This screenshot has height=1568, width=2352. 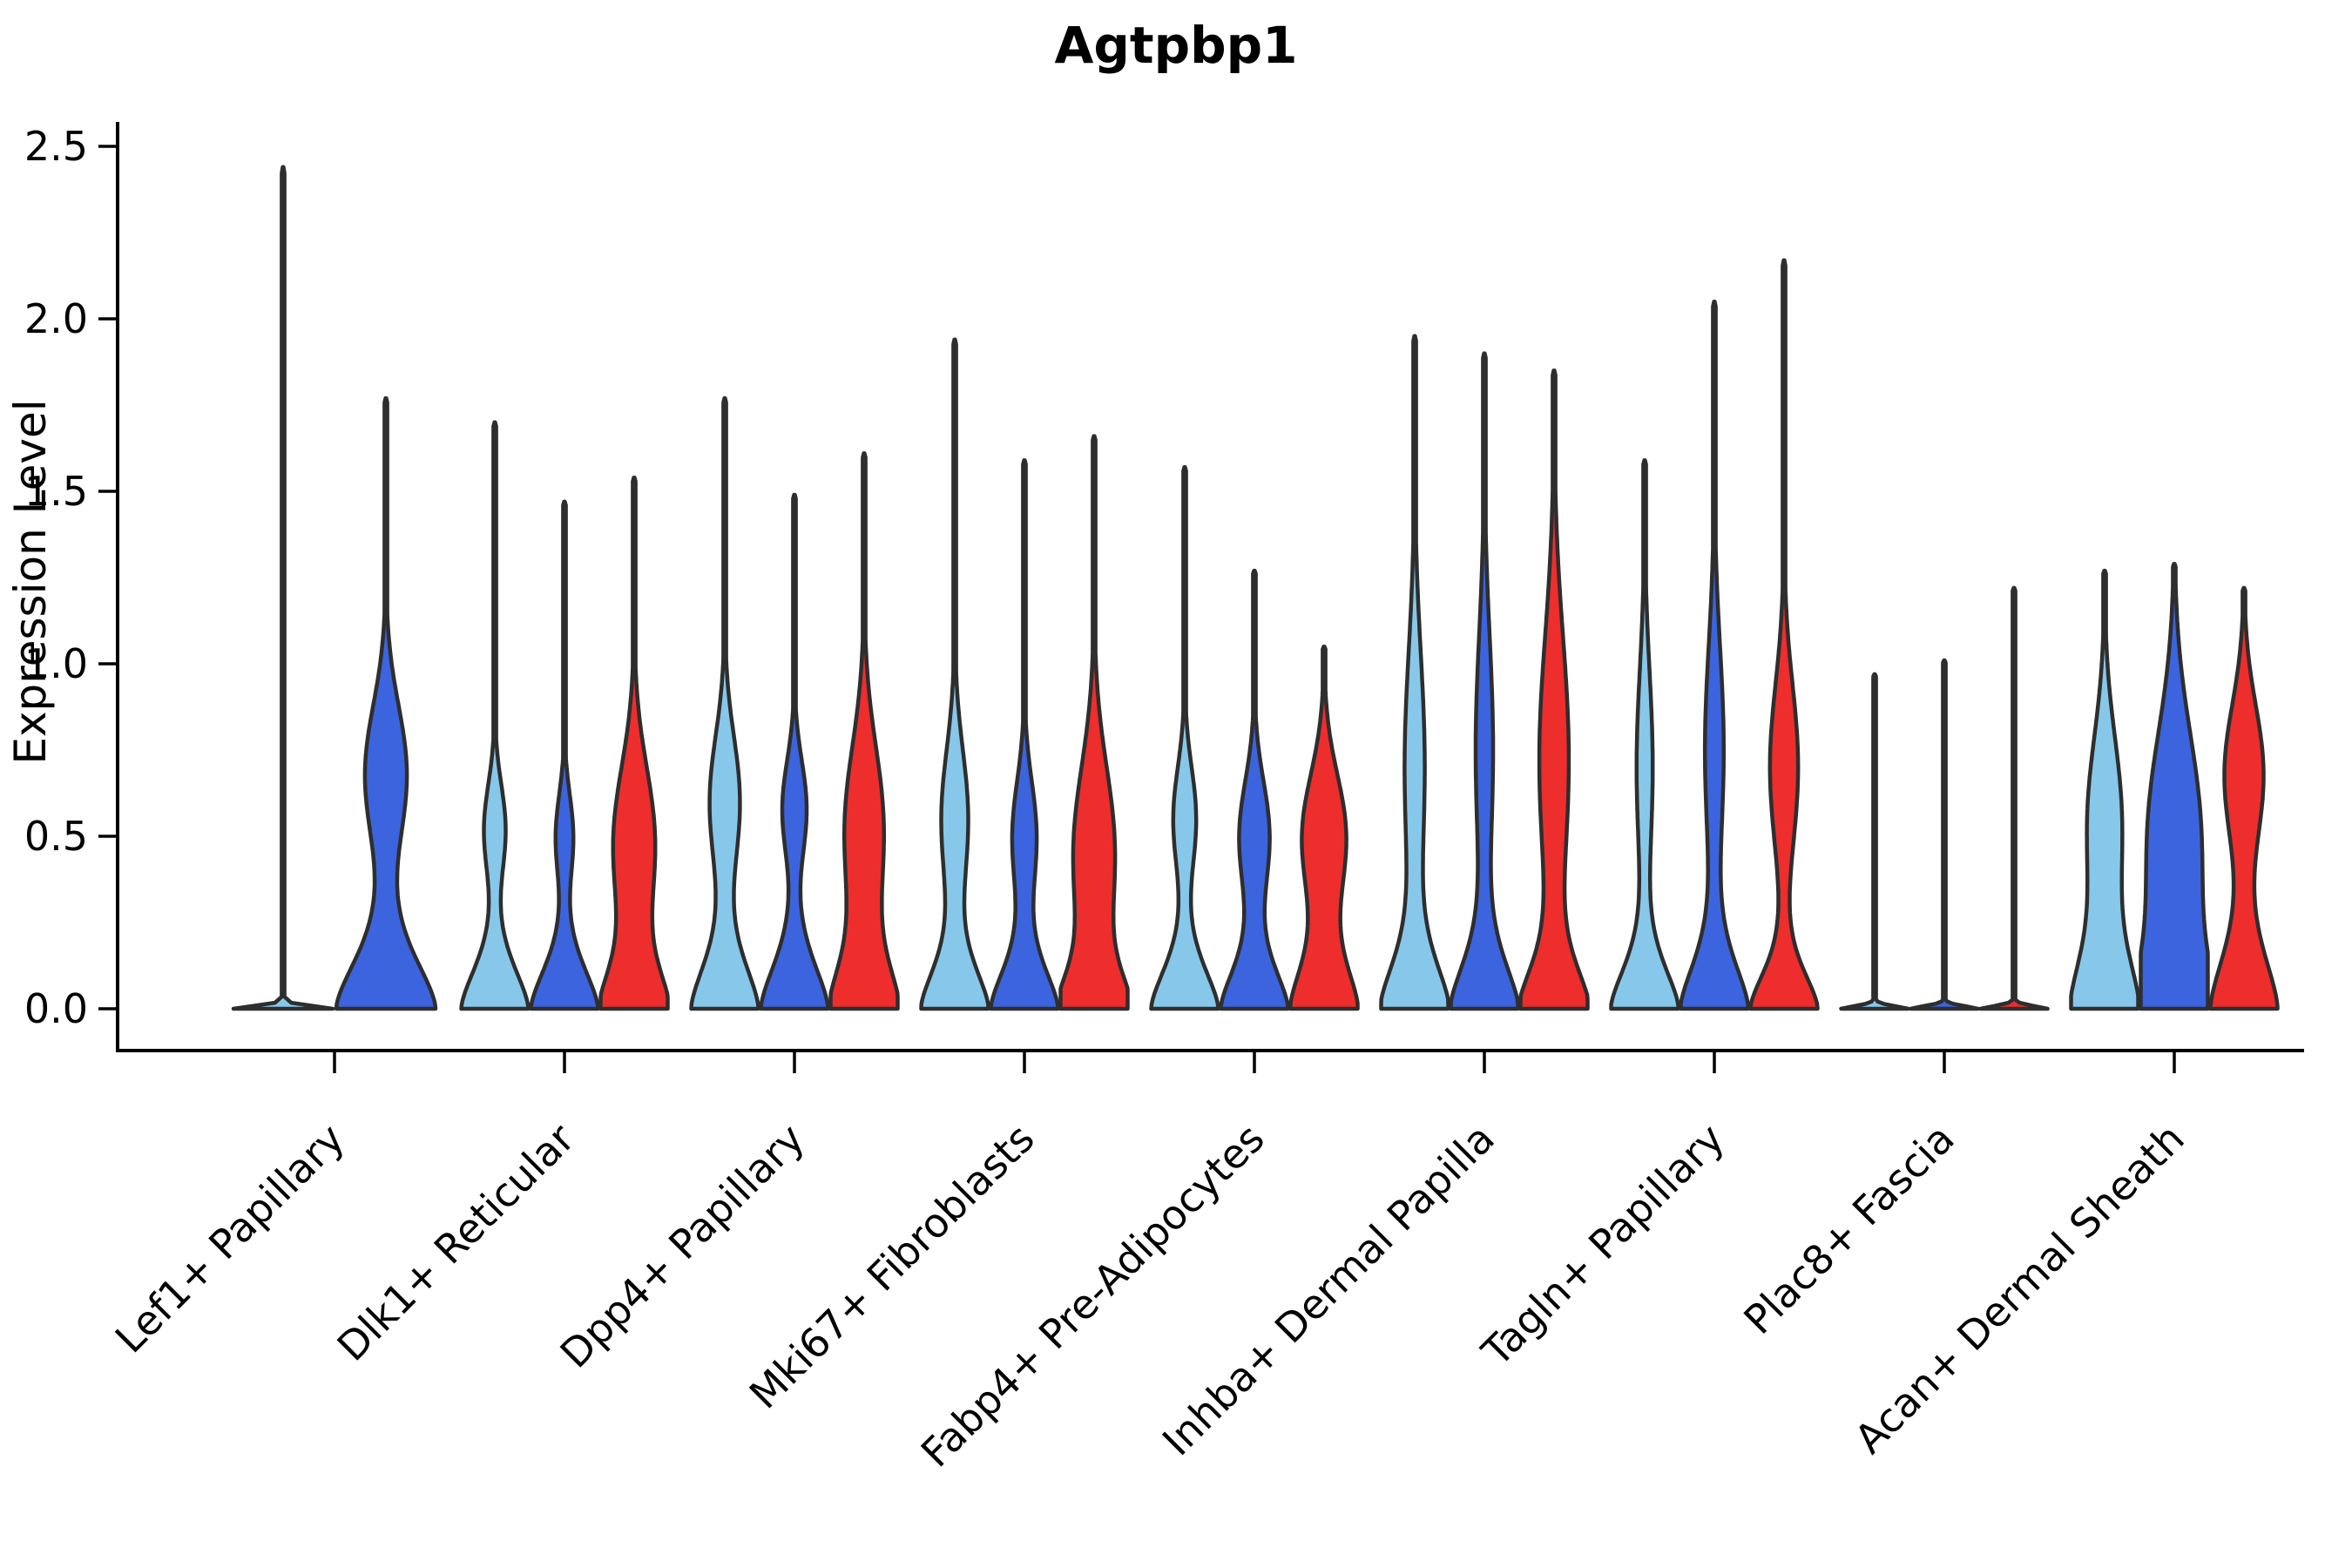 I want to click on violin-sample-light-blue-dlk1, so click(x=495, y=716).